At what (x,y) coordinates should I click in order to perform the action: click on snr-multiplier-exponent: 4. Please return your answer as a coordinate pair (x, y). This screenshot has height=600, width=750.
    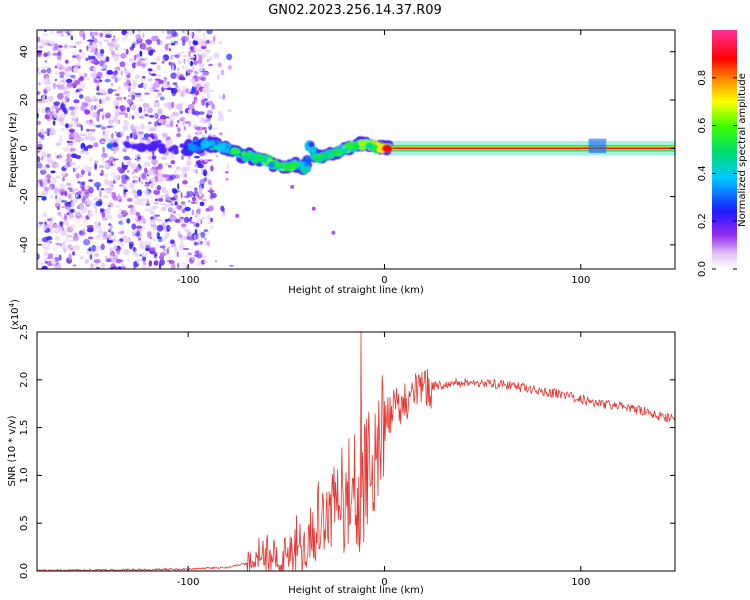
    Looking at the image, I should click on (12, 304).